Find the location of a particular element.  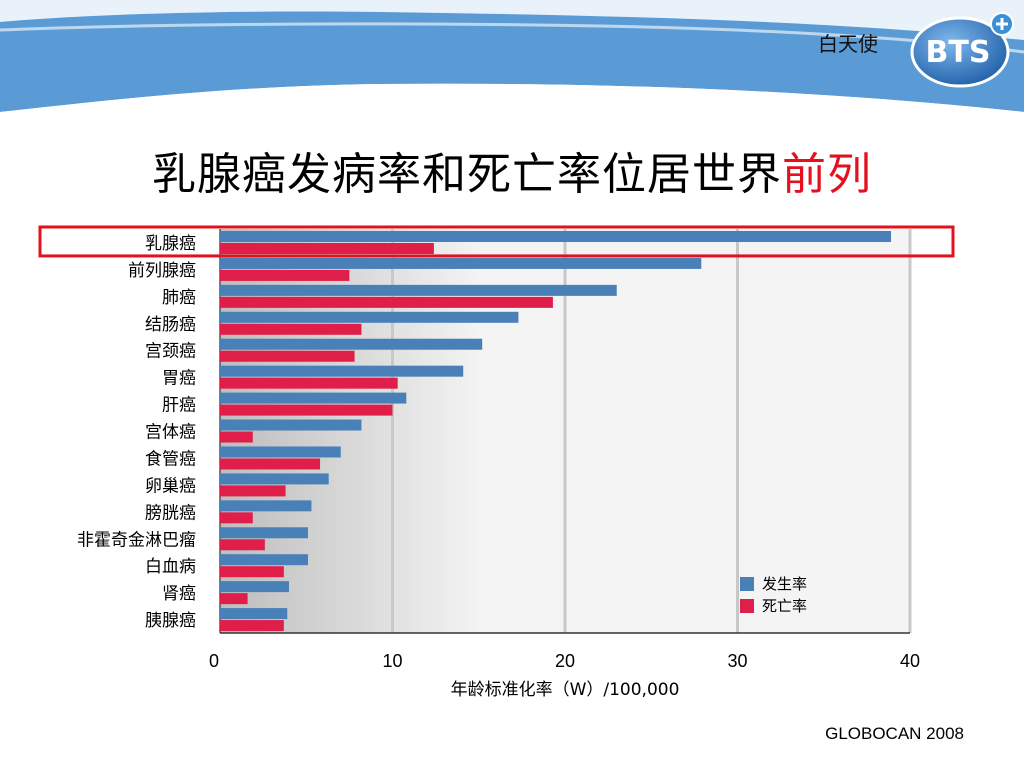

x-tick-label: 10 is located at coordinates (392, 661).